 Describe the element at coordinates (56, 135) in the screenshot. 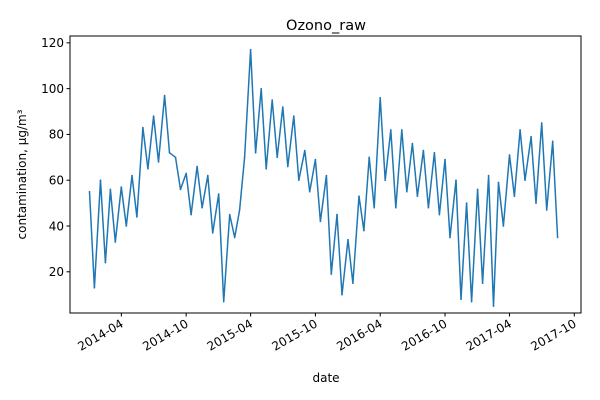

I see `y-tick-label: 80` at that location.